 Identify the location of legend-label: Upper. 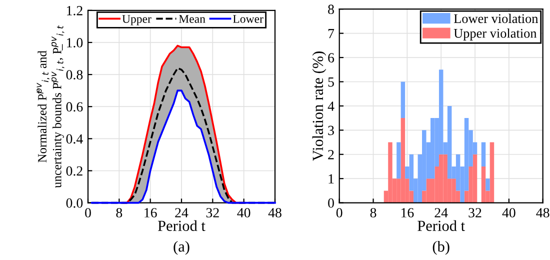
(137, 20).